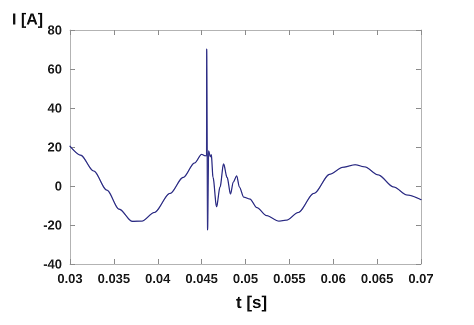 Image resolution: width=474 pixels, height=325 pixels. I want to click on y-tick-label: 0, so click(58, 186).